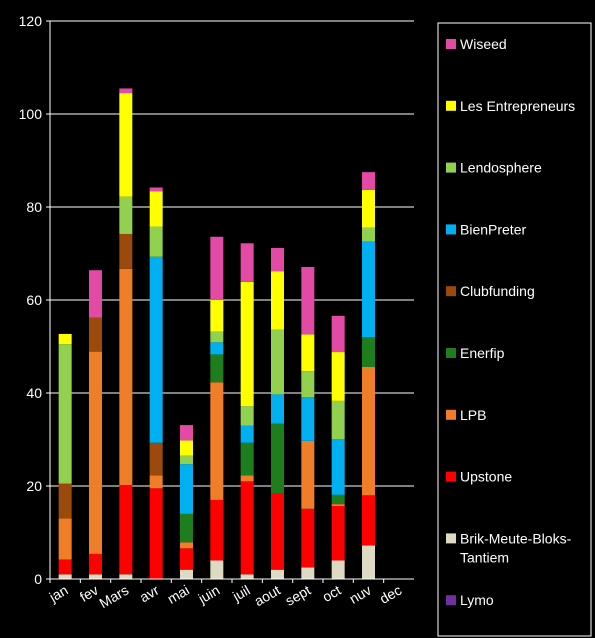 This screenshot has height=638, width=595. I want to click on legend-label: Upstone, so click(486, 477).